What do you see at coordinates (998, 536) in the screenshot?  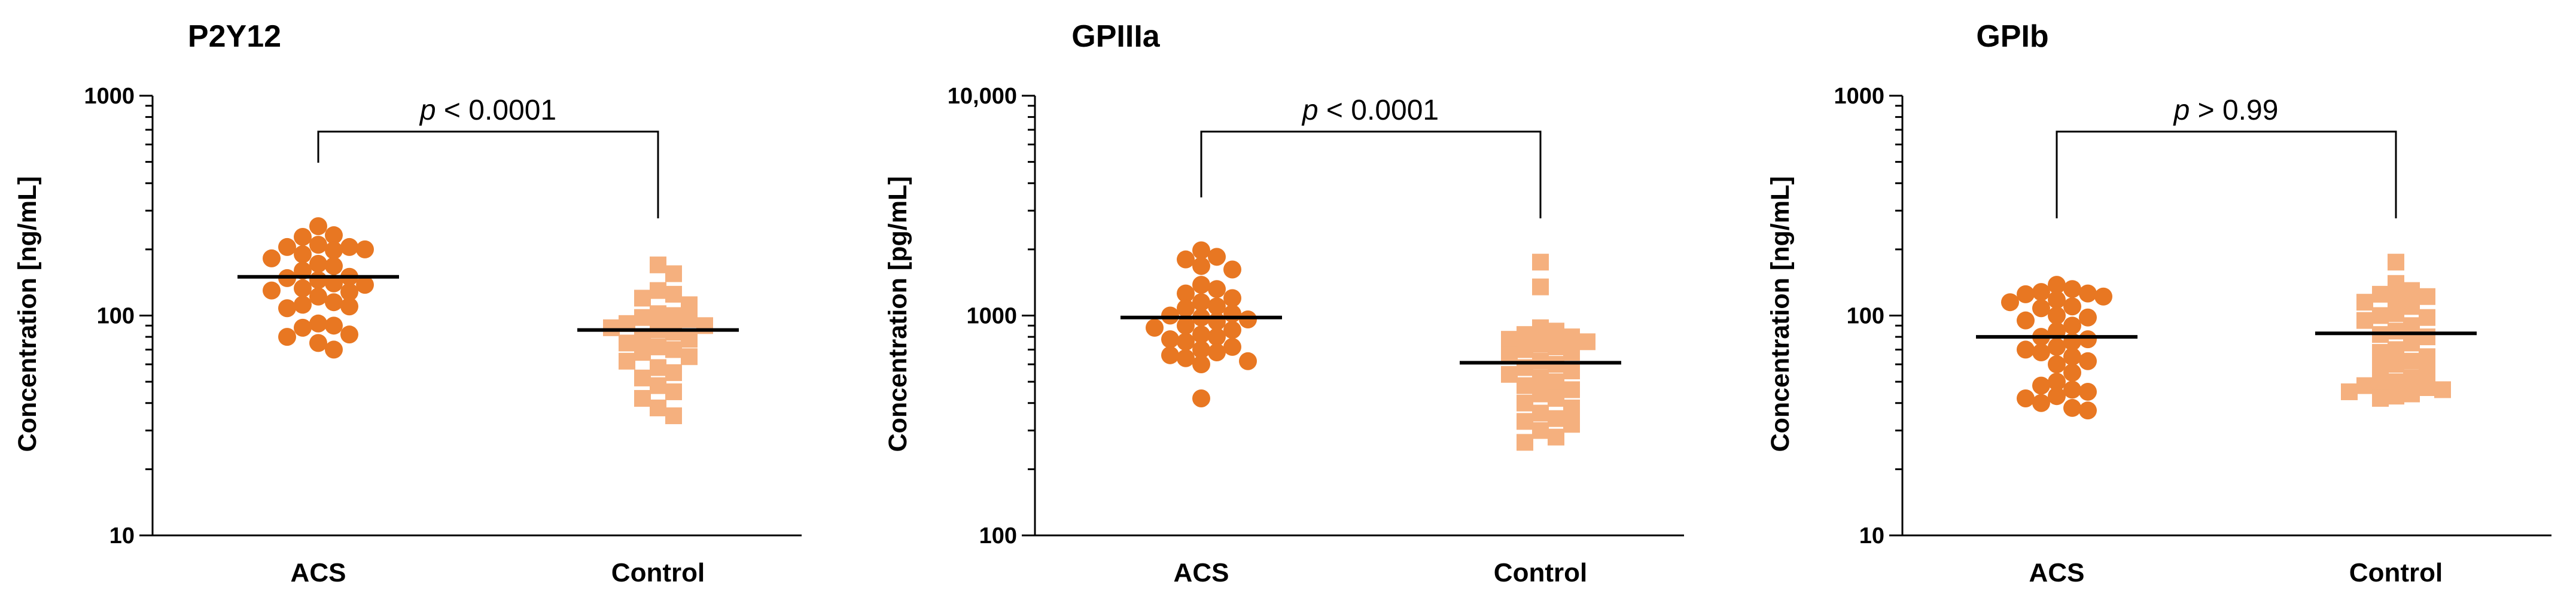 I see `y-tick-label: 100` at bounding box center [998, 536].